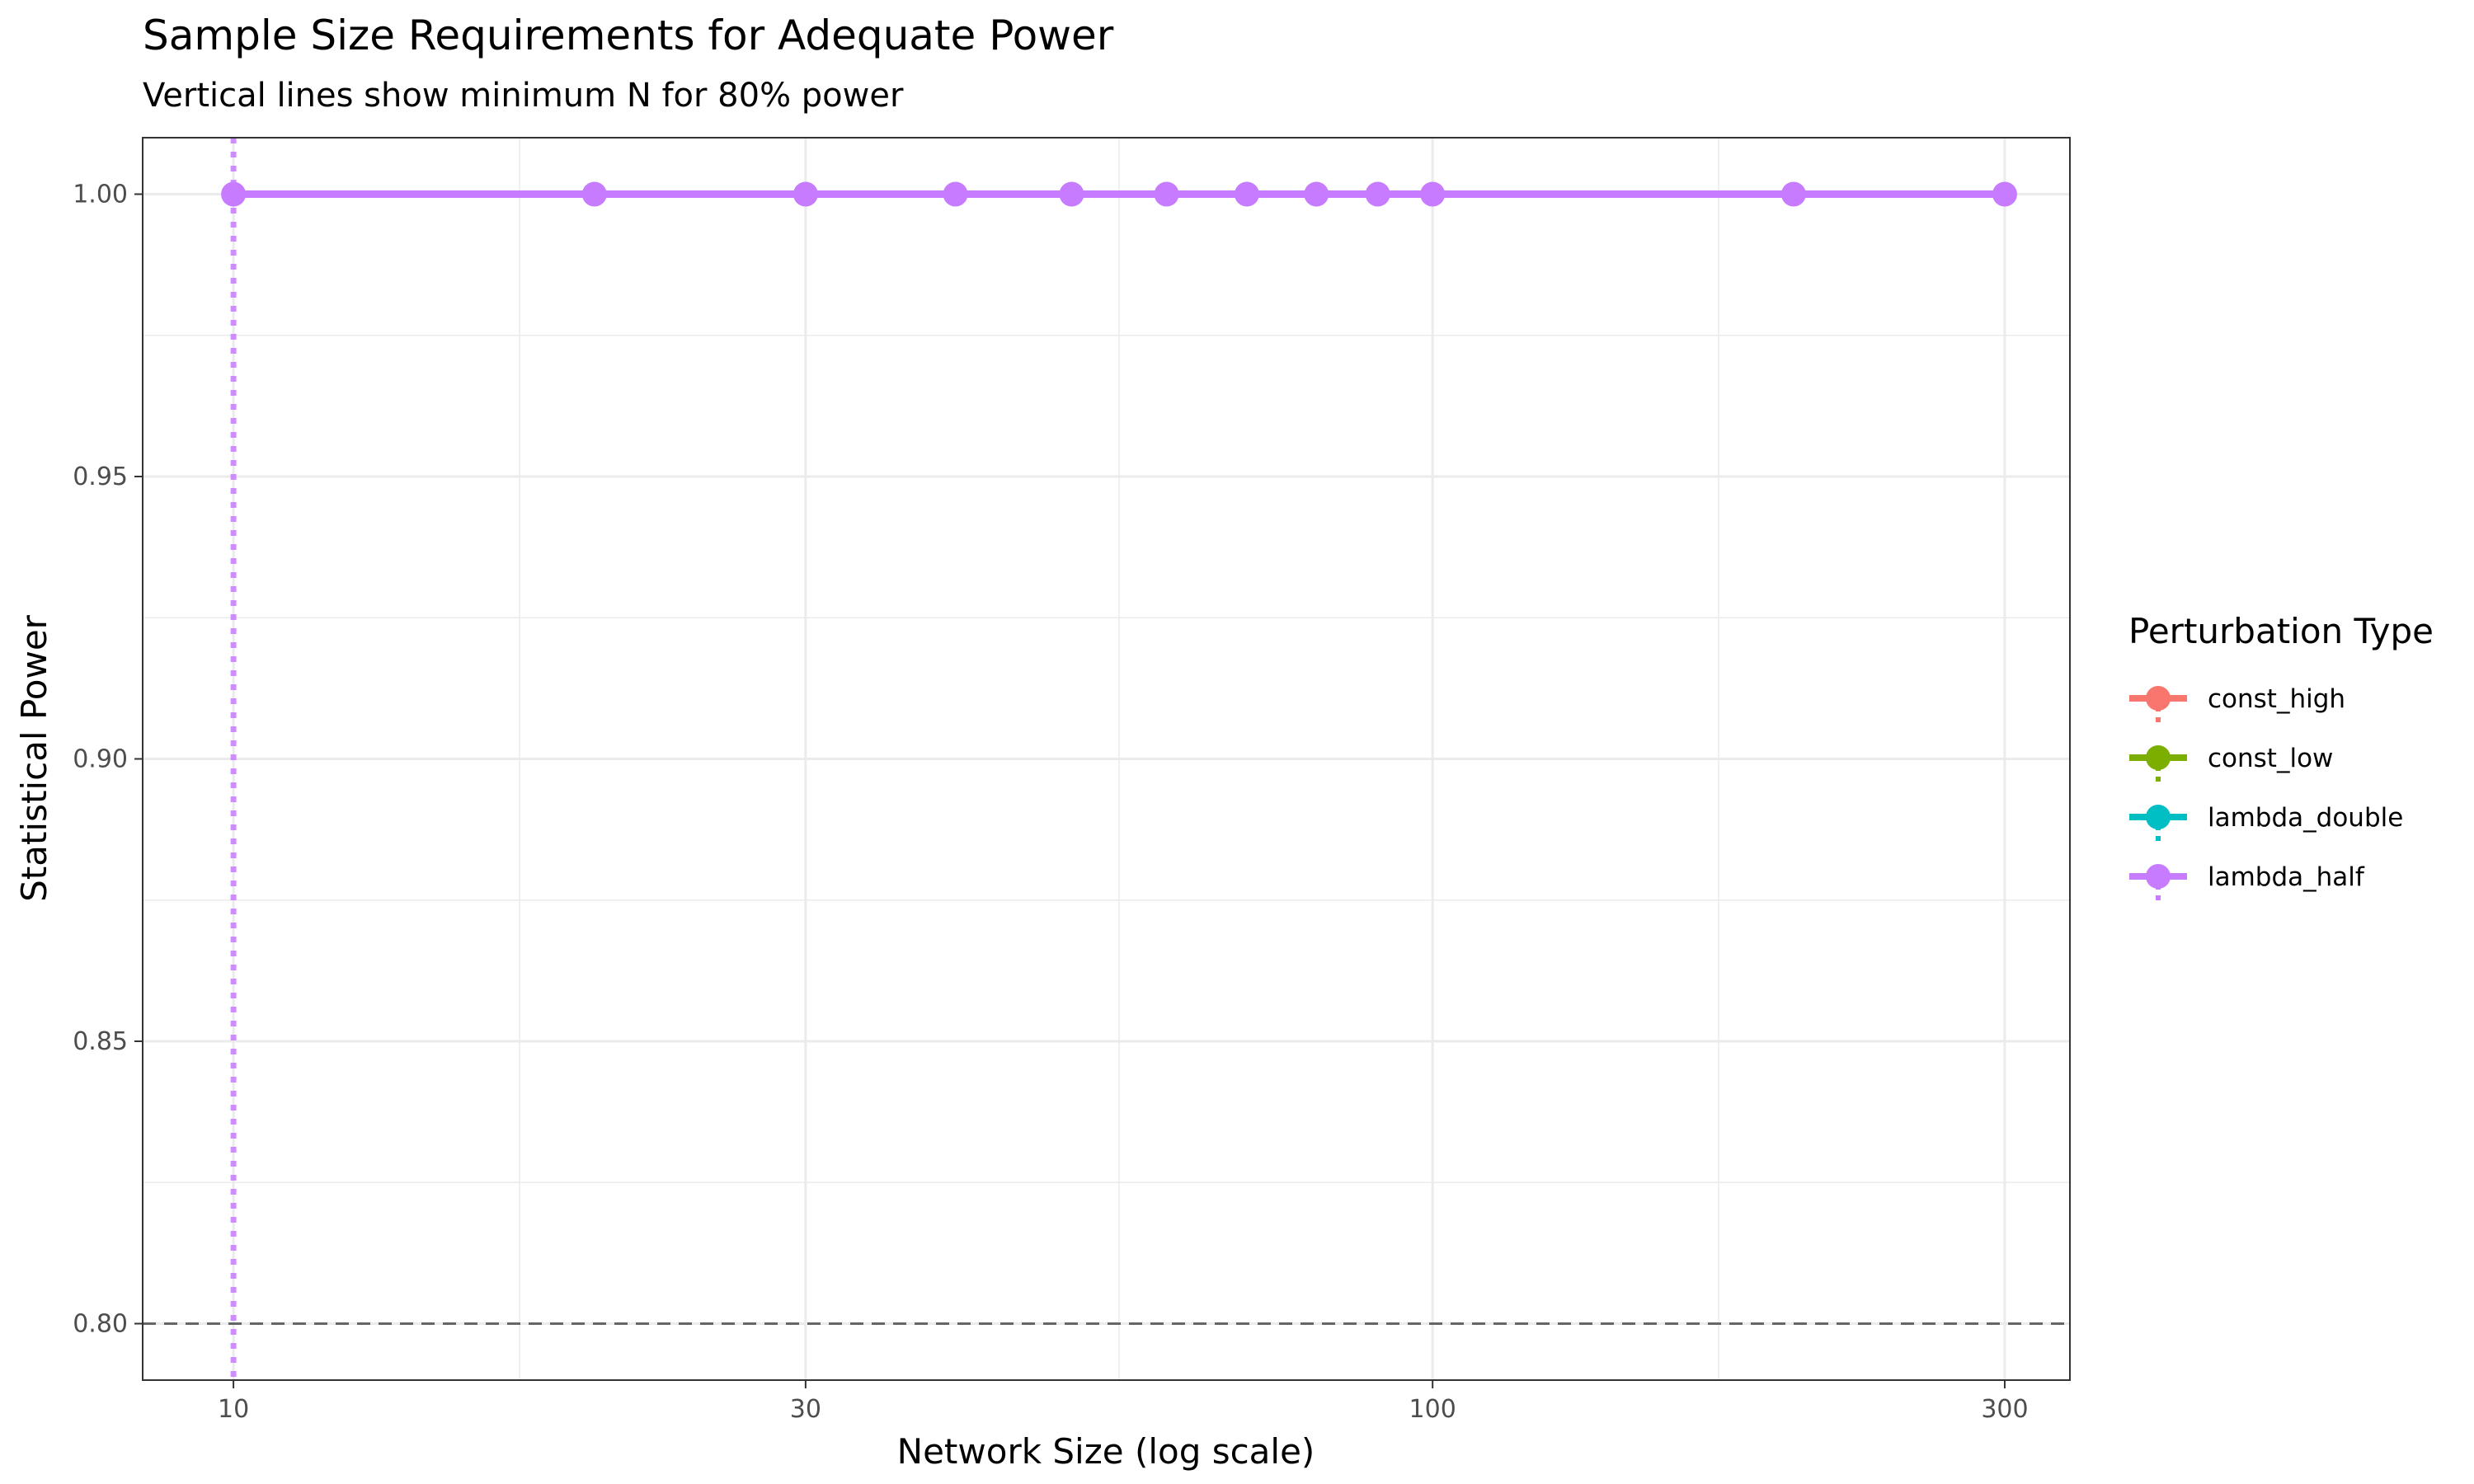 The width and height of the screenshot is (2474, 1484). What do you see at coordinates (100, 195) in the screenshot?
I see `y-tick-label: 1.00` at bounding box center [100, 195].